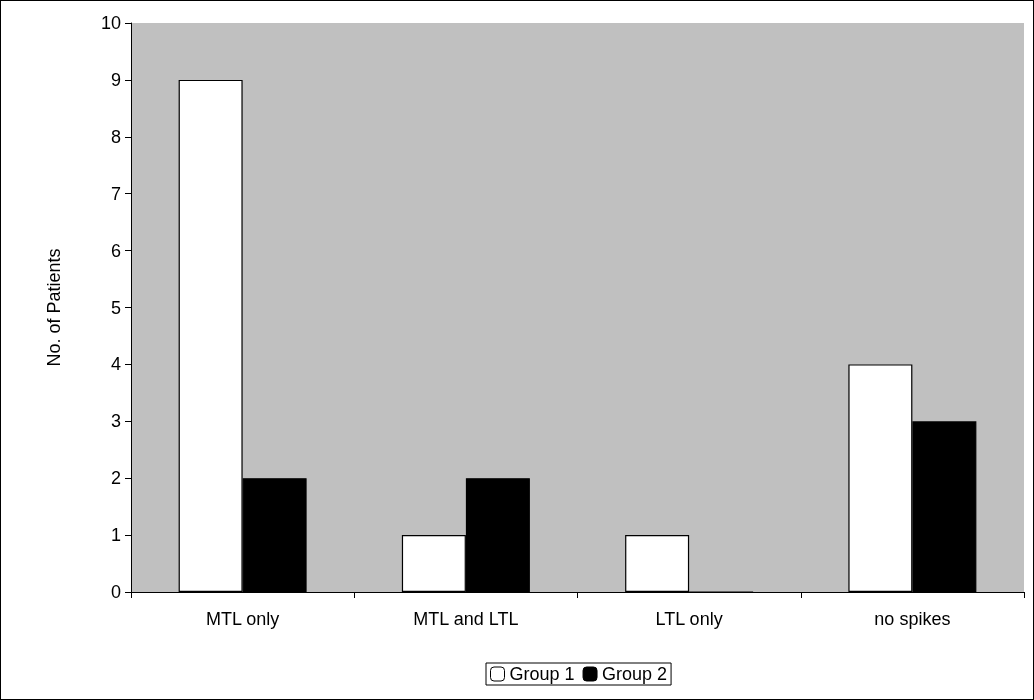 This screenshot has width=1034, height=700. Describe the element at coordinates (115, 193) in the screenshot. I see `y-tick-label: 7` at that location.